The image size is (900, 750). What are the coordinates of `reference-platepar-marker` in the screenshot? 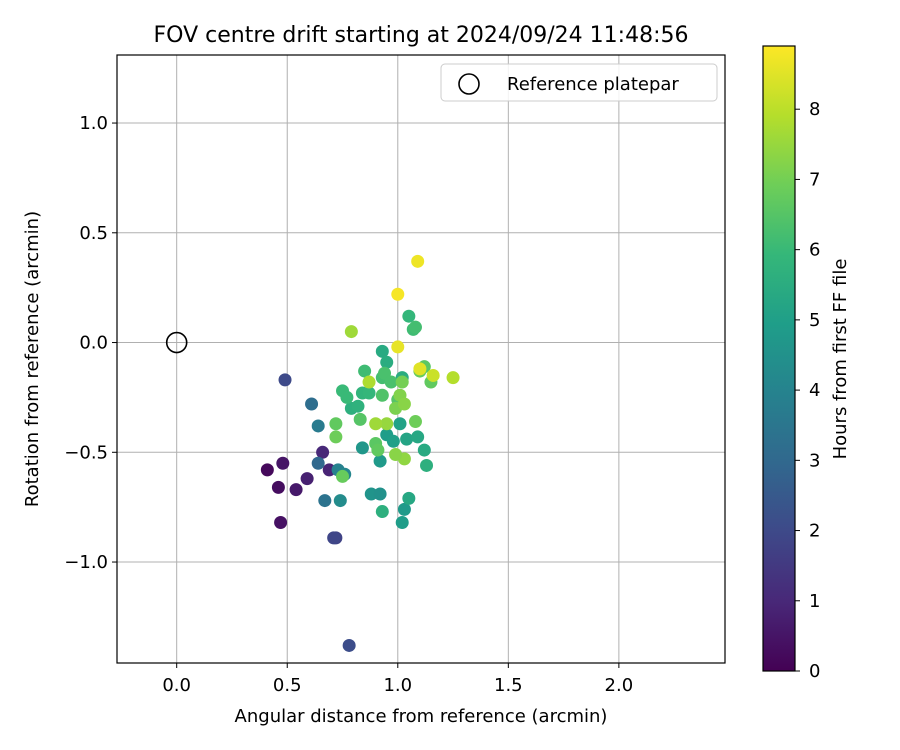 It's located at (176, 342).